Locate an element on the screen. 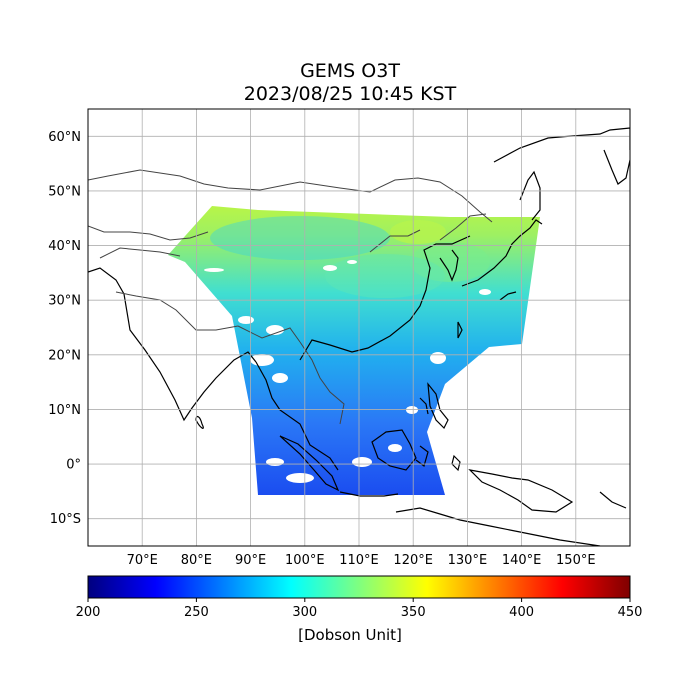 Image resolution: width=700 pixels, height=700 pixels. colorbar-tick-label: 400 is located at coordinates (521, 612).